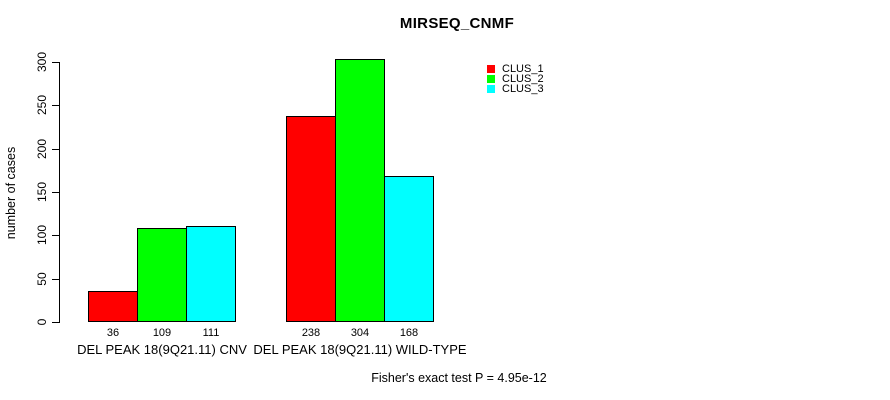 Image resolution: width=890 pixels, height=400 pixels. What do you see at coordinates (42, 322) in the screenshot?
I see `y-axis-tick-label: 0` at bounding box center [42, 322].